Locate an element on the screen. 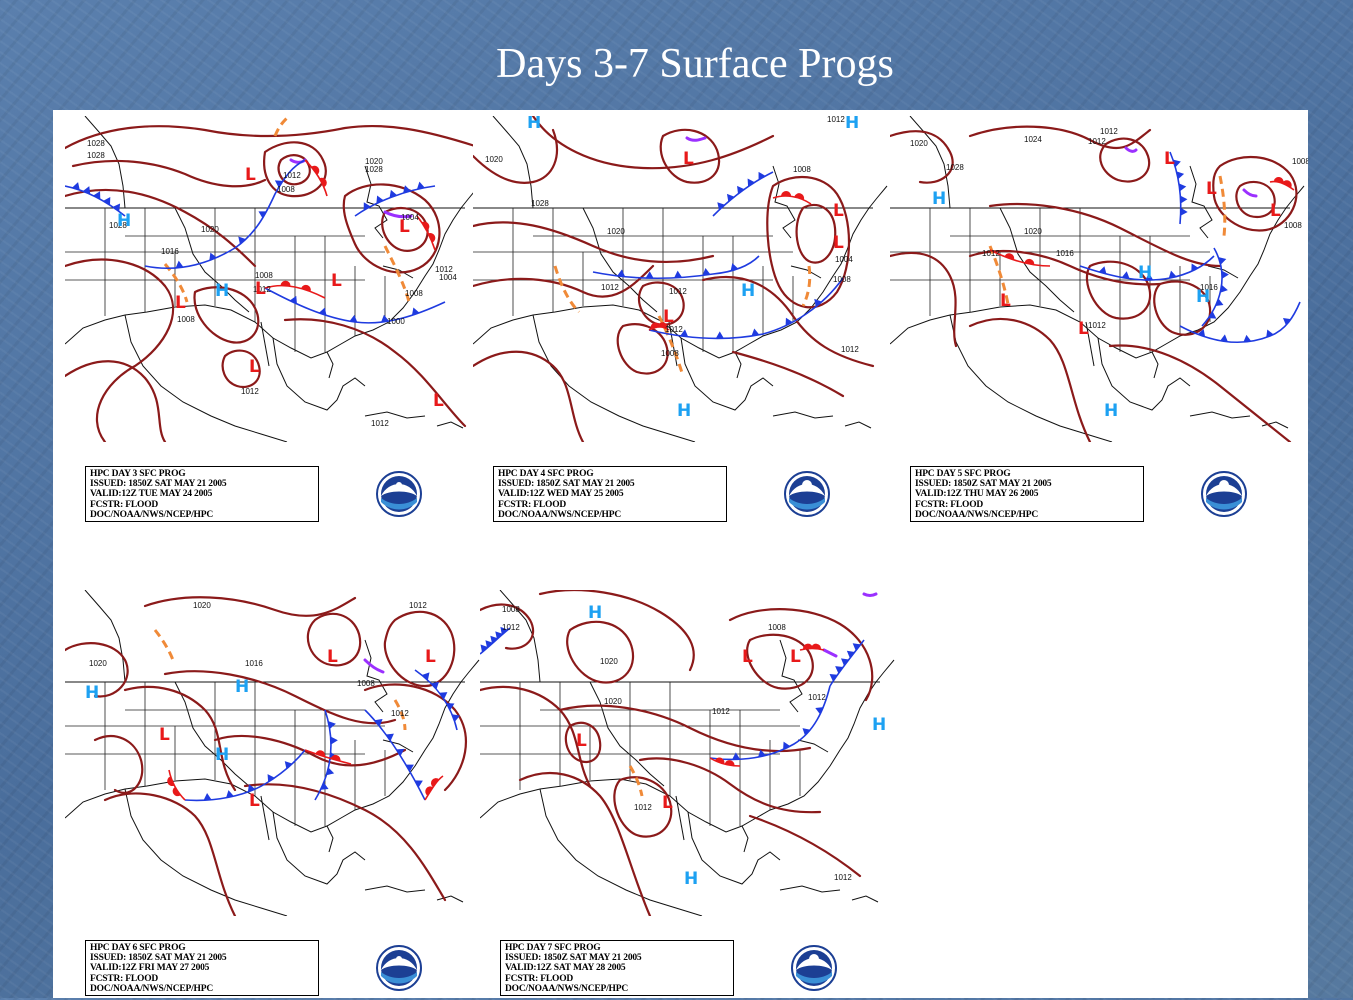 The width and height of the screenshot is (1353, 1000). prog-info-line: VALID:12Z FRI MAY 27 2005 is located at coordinates (150, 968).